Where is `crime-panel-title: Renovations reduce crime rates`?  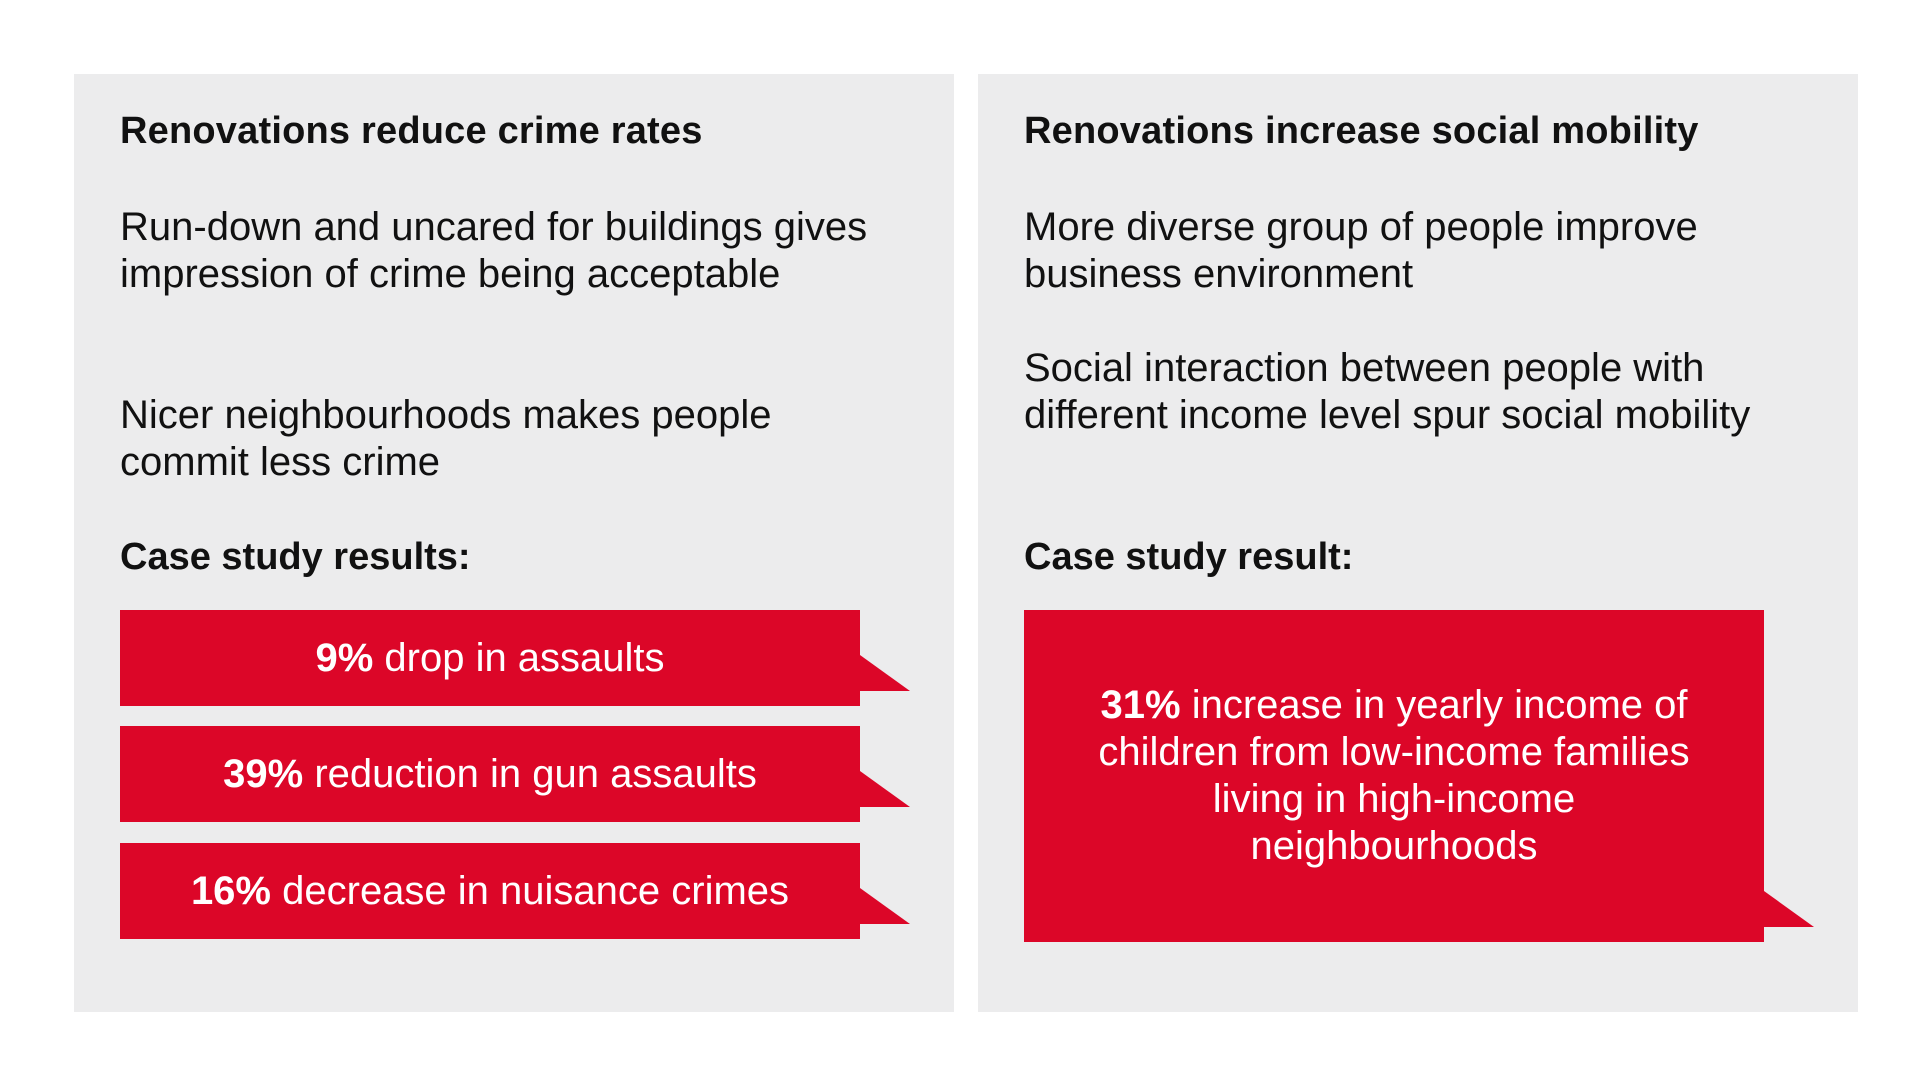
crime-panel-title: Renovations reduce crime rates is located at coordinates (411, 131).